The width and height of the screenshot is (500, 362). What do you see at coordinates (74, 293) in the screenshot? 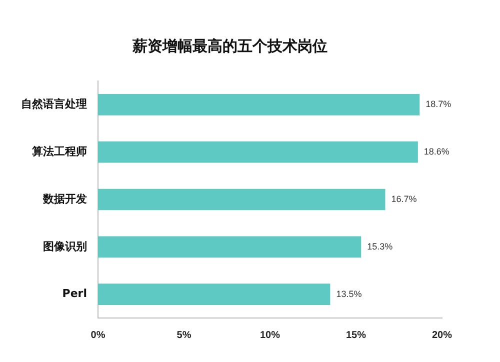
I see `y-tick-label: Perl` at bounding box center [74, 293].